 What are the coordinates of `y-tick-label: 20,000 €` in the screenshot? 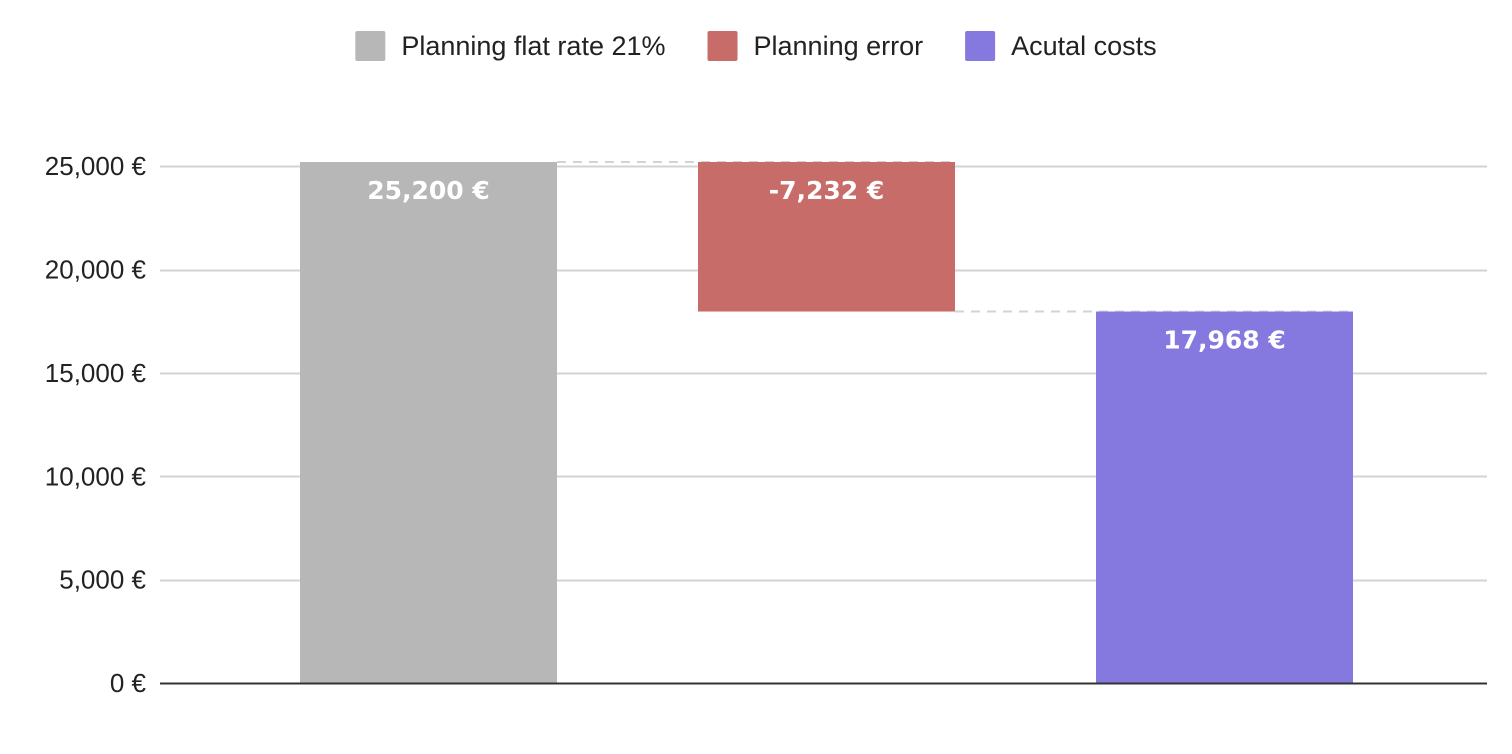 It's located at (96, 270).